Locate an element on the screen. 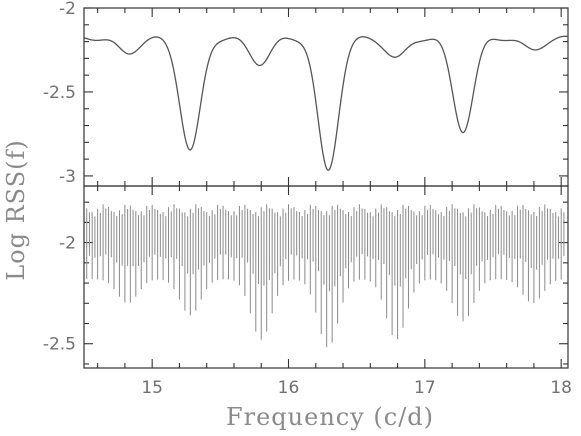 The width and height of the screenshot is (581, 436). x-tick-label: 17 is located at coordinates (425, 388).